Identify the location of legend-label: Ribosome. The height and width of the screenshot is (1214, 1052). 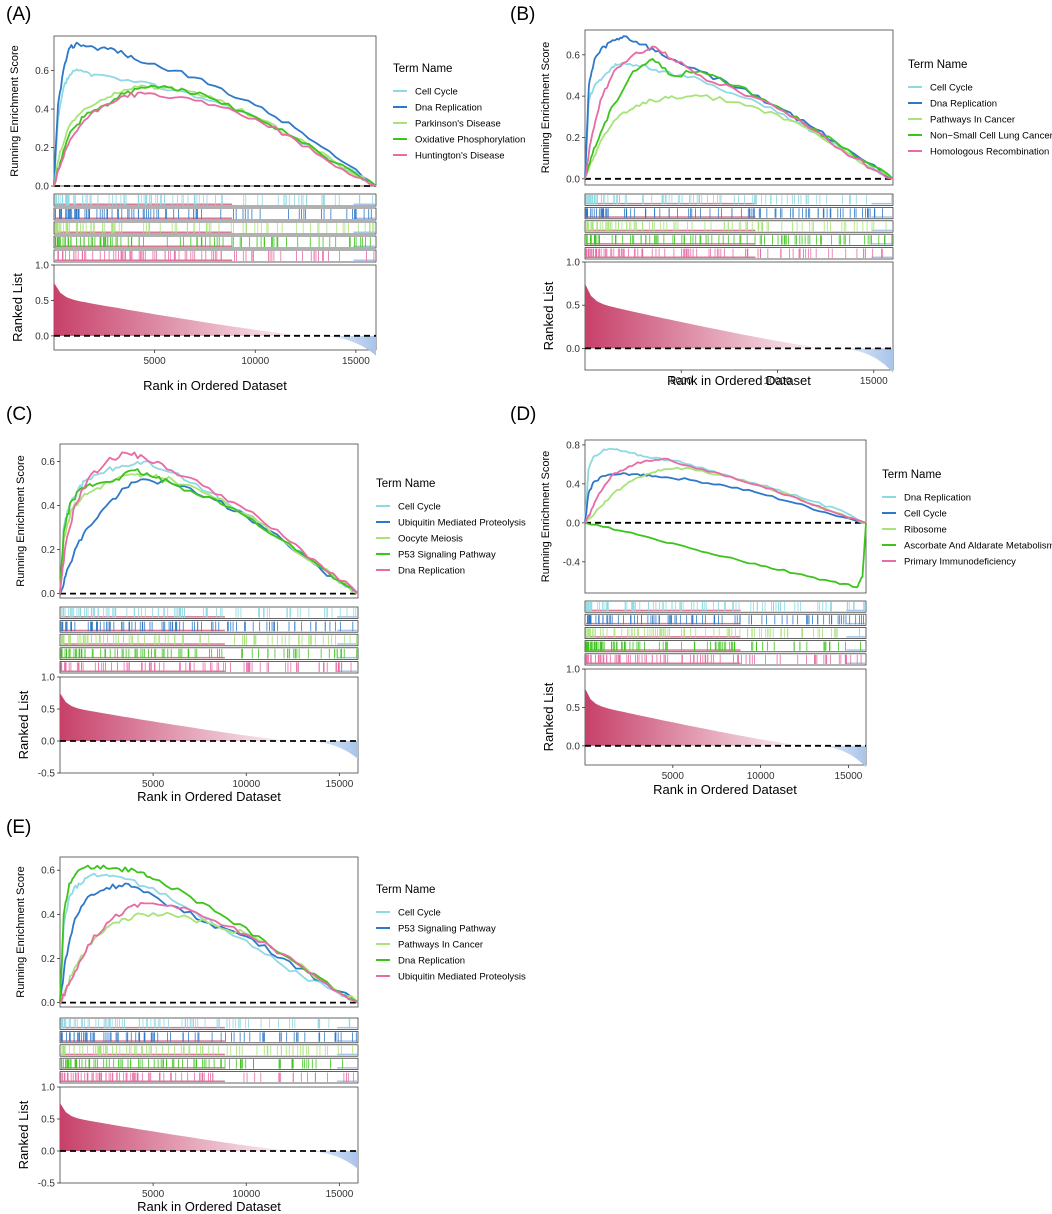
(925, 530).